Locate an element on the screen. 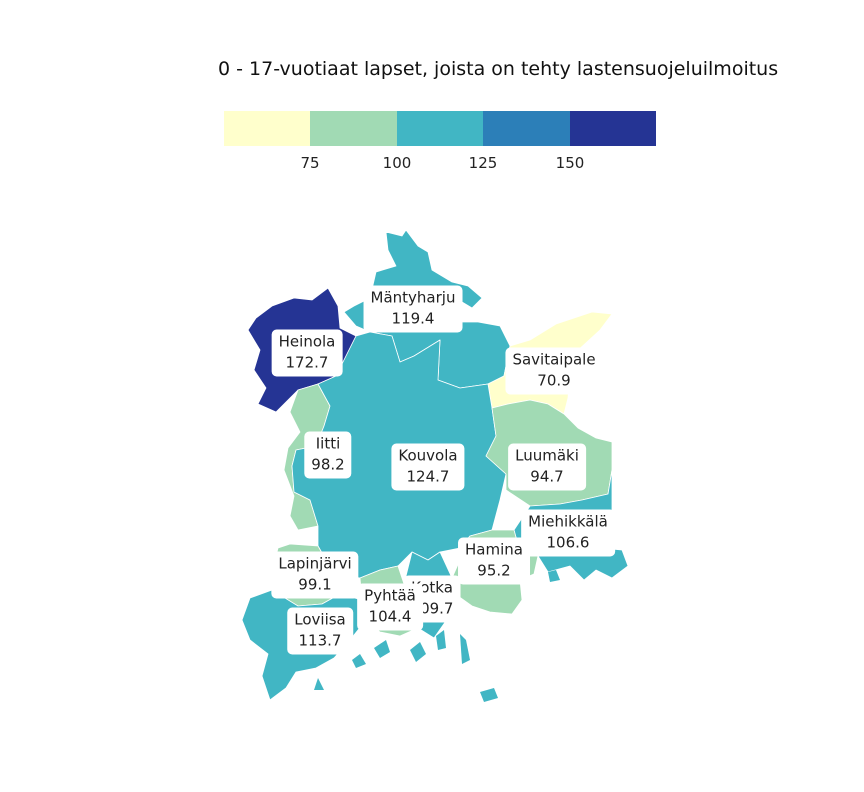  color-legend is located at coordinates (440, 128).